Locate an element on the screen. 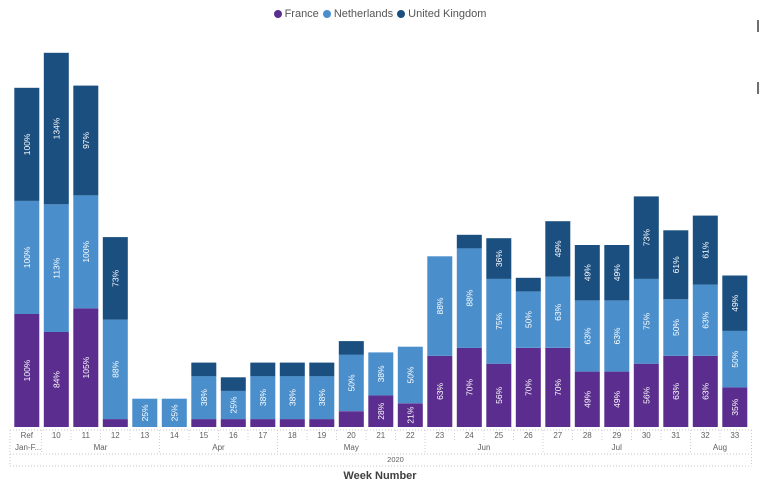 This screenshot has width=760, height=485. data-label: 61% is located at coordinates (676, 264).